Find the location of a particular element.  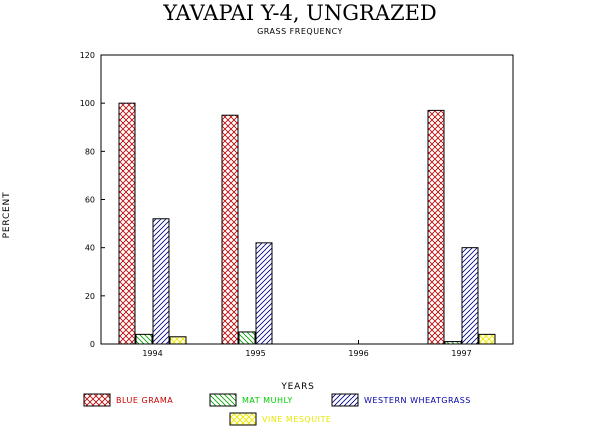

x-tick-label: 1997 is located at coordinates (461, 353).